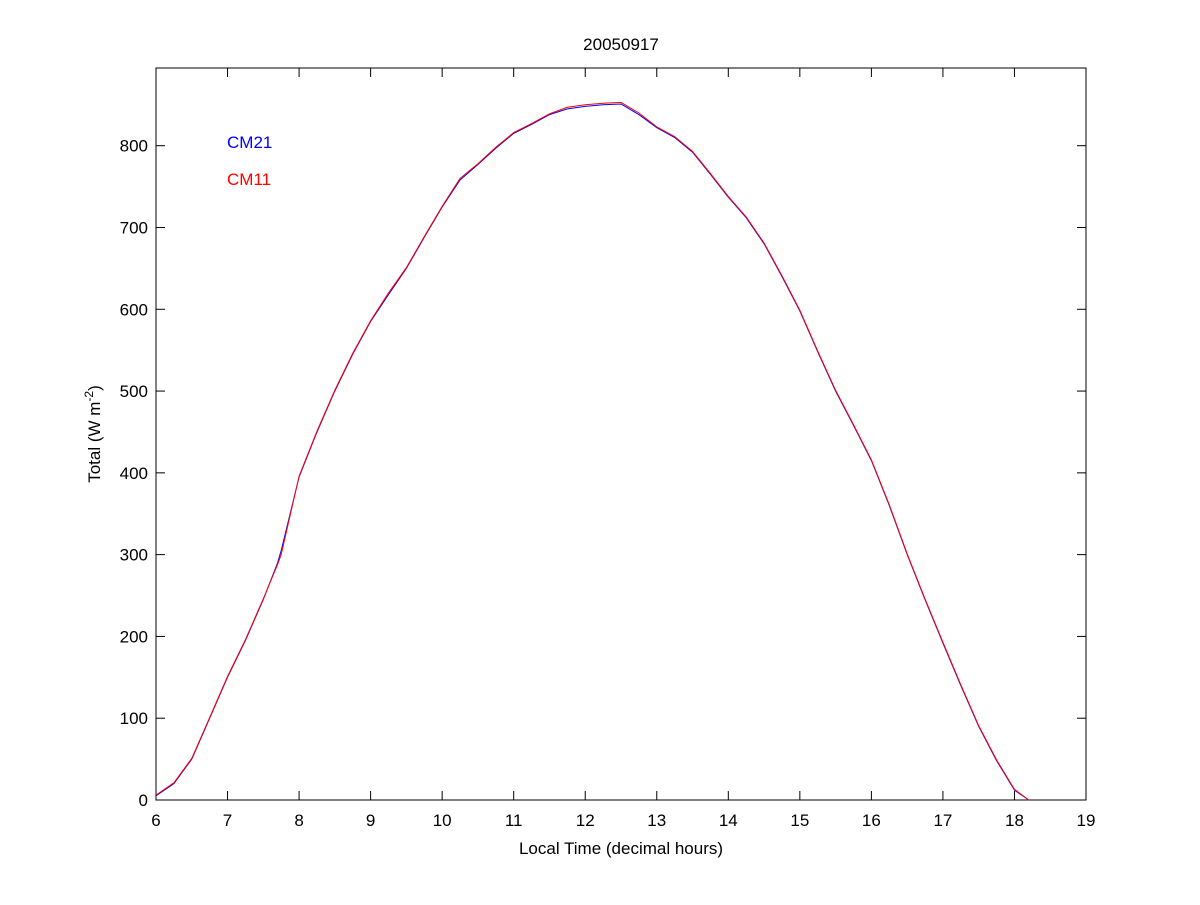 The height and width of the screenshot is (905, 1200). What do you see at coordinates (89, 396) in the screenshot?
I see `y-axis-label-sup: -2` at bounding box center [89, 396].